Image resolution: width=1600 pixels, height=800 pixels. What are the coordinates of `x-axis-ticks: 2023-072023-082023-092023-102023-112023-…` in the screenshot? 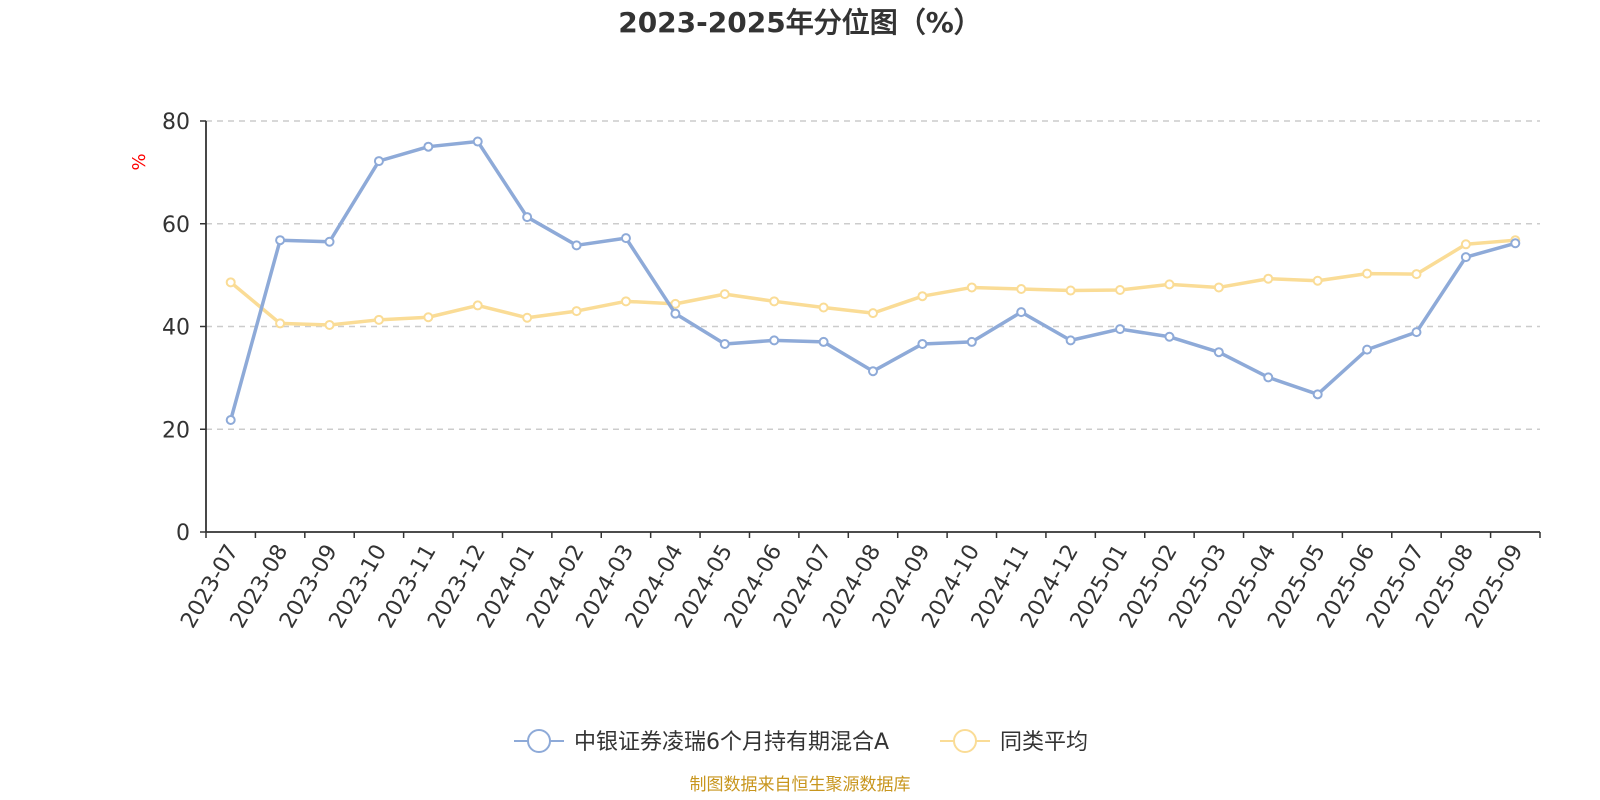 It's located at (858, 582).